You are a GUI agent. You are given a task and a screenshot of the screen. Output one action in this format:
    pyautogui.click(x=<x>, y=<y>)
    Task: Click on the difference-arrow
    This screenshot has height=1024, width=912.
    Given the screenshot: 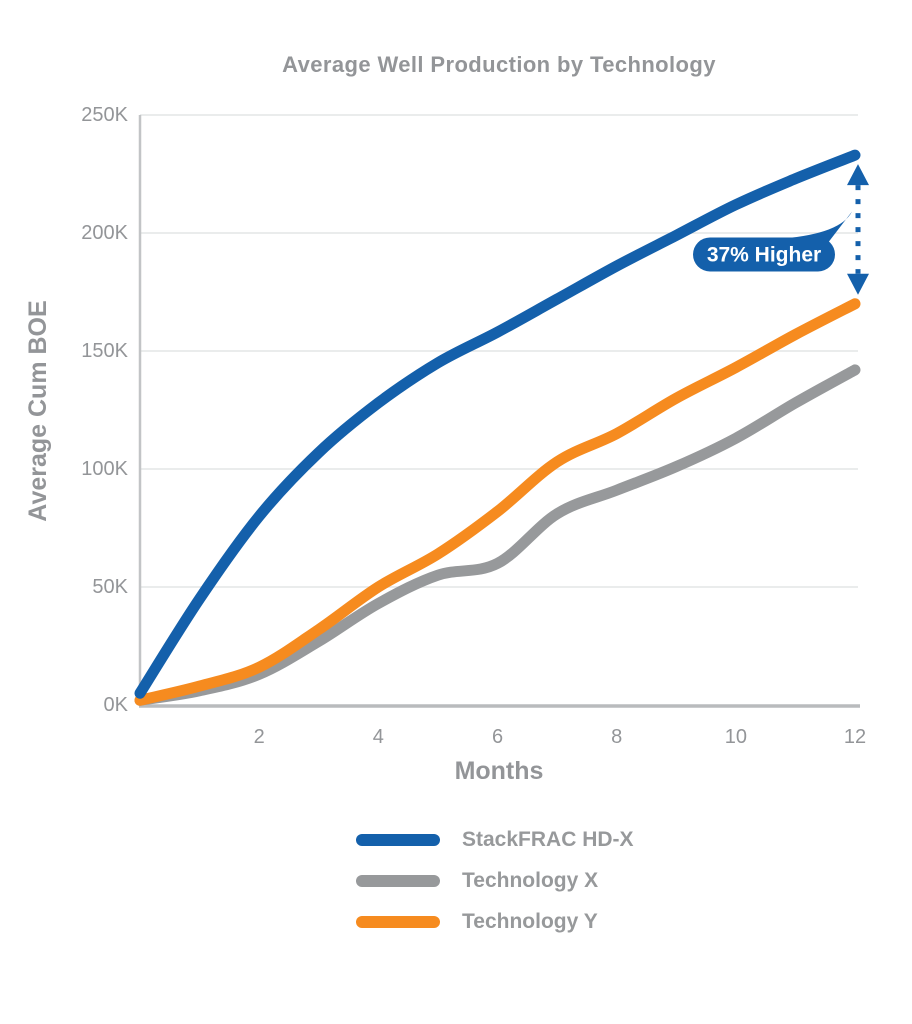 What is the action you would take?
    pyautogui.click(x=858, y=229)
    